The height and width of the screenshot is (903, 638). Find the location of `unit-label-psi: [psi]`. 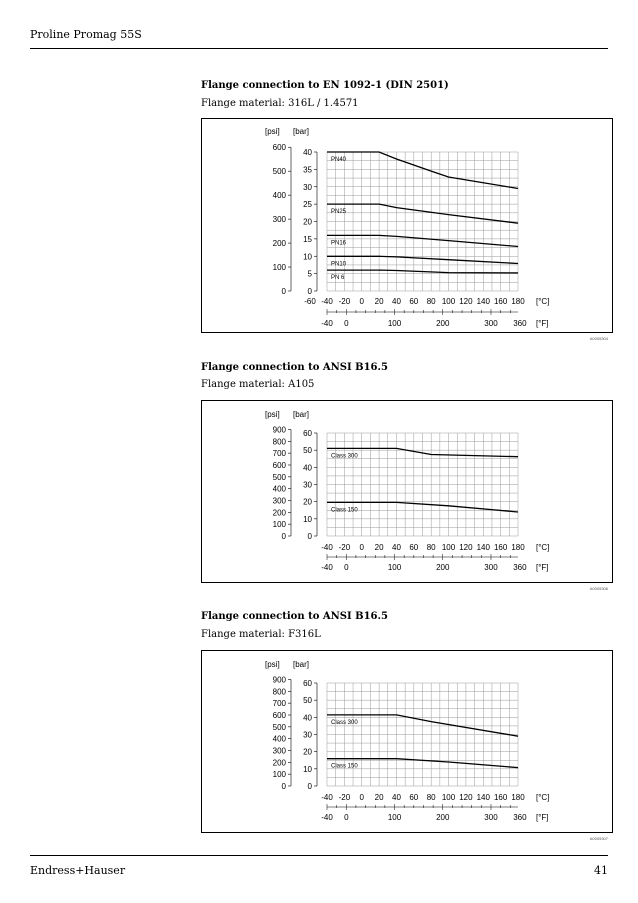

unit-label-psi: [psi] is located at coordinates (272, 664).